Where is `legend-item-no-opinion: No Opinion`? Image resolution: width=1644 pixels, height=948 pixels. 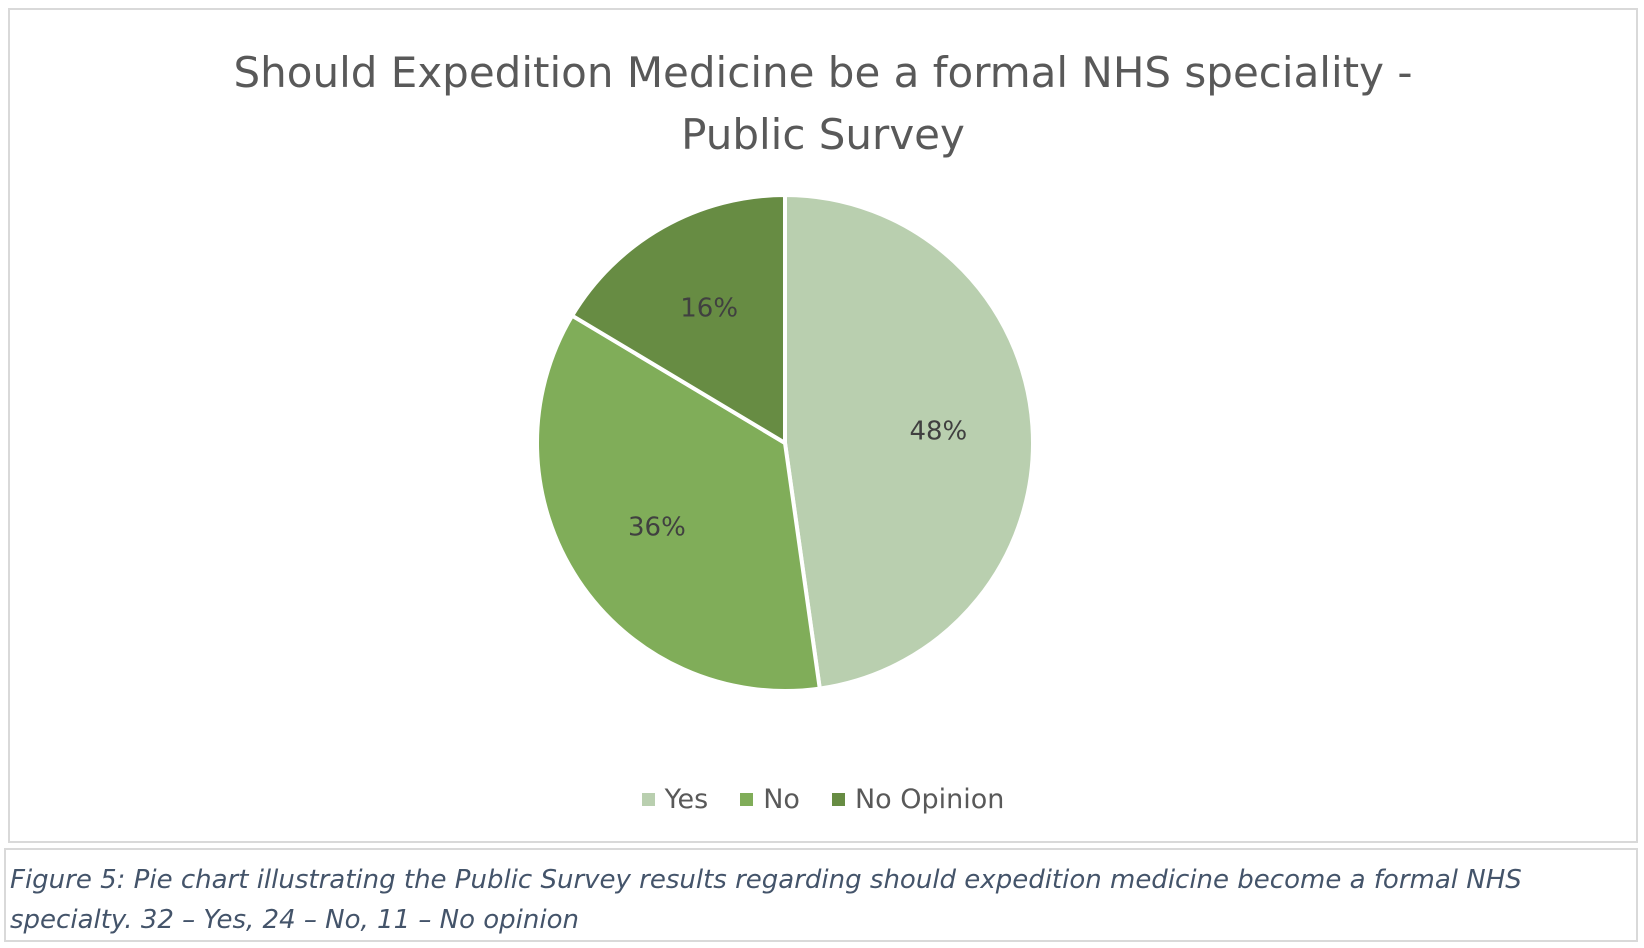 legend-item-no-opinion: No Opinion is located at coordinates (918, 799).